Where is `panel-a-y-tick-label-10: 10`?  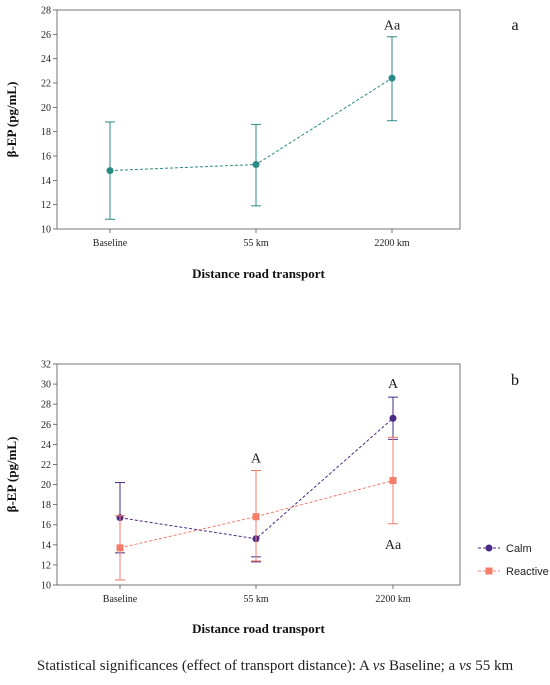 panel-a-y-tick-label-10: 10 is located at coordinates (46, 230).